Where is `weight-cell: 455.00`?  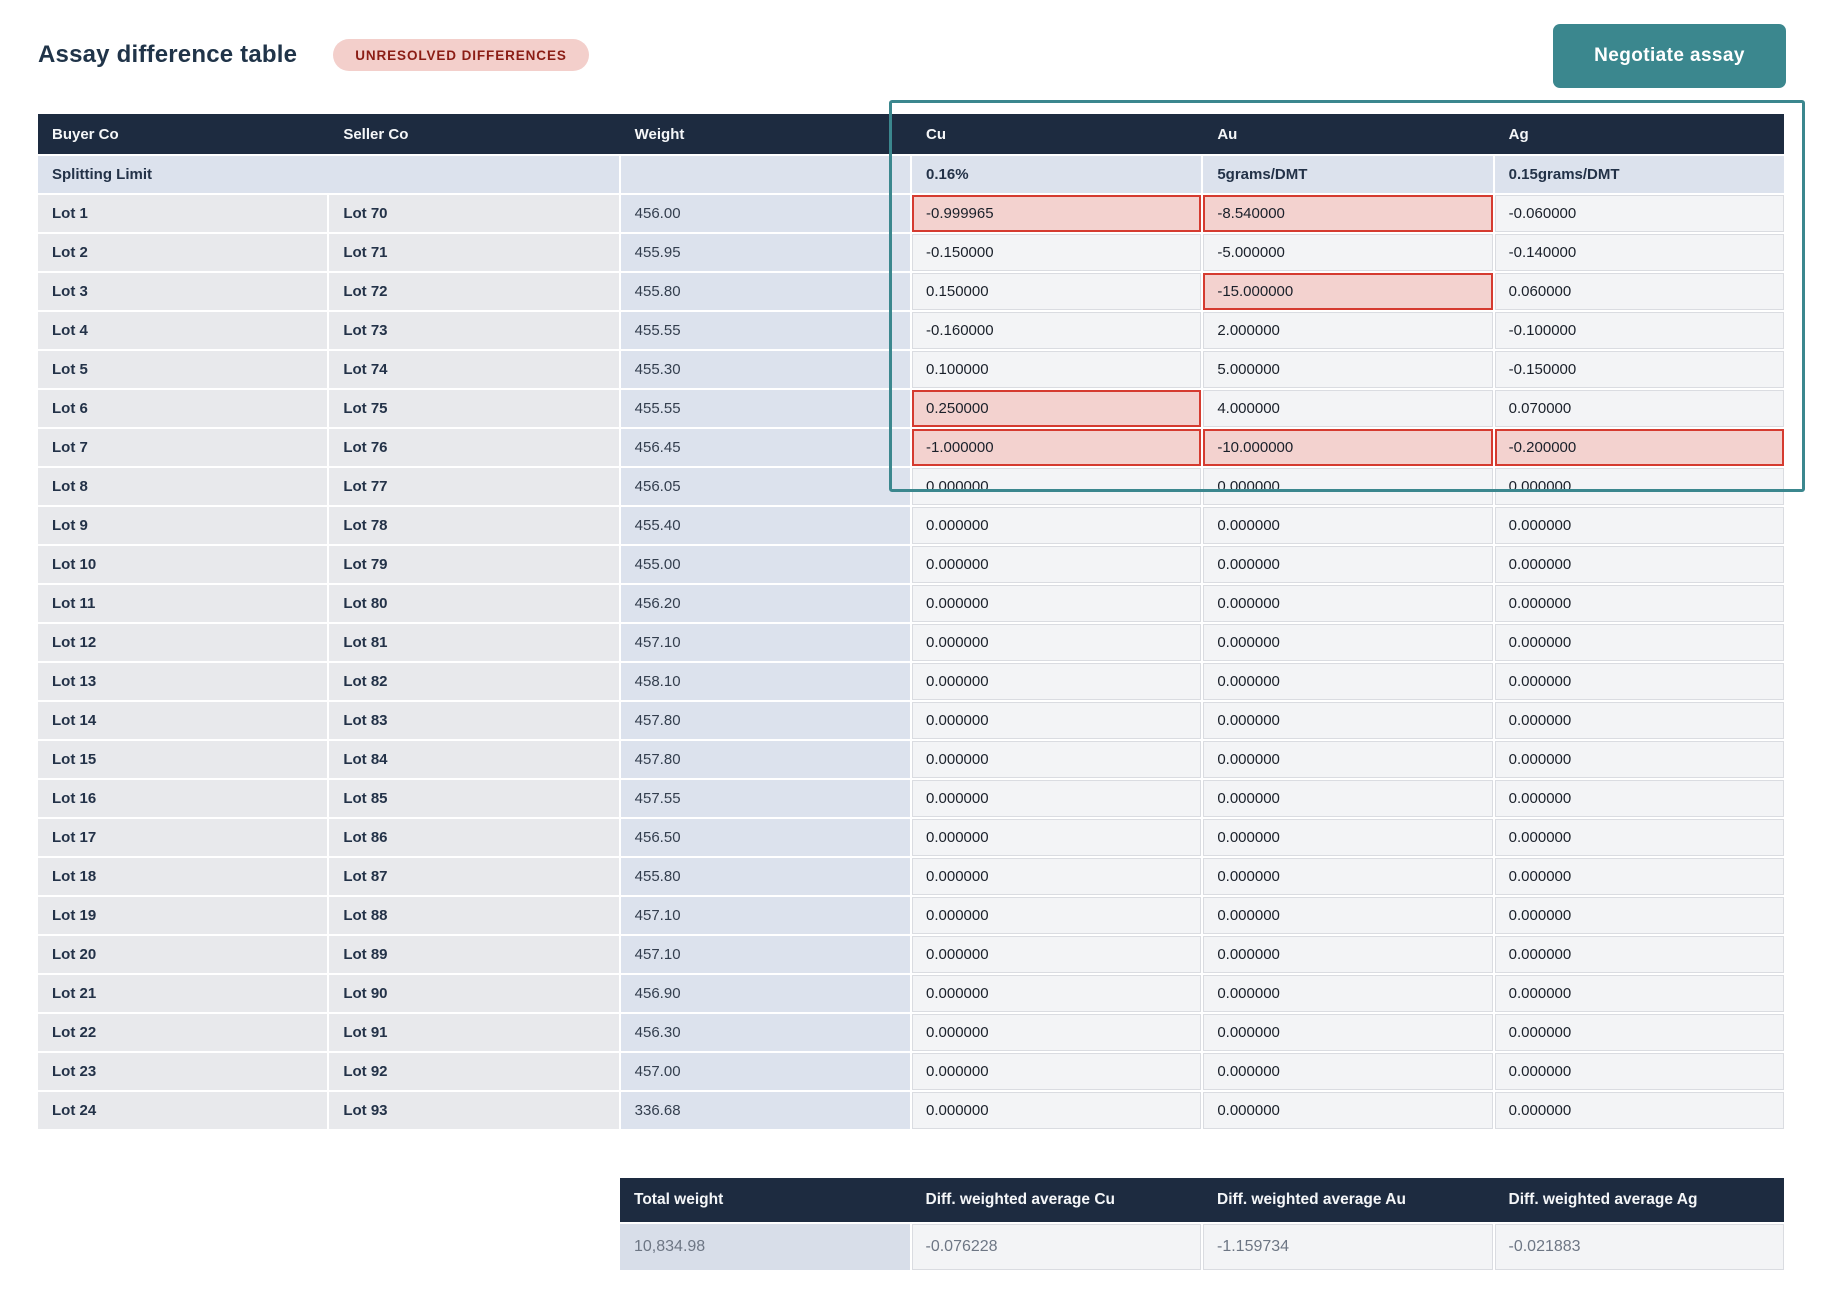
weight-cell: 455.00 is located at coordinates (765, 564).